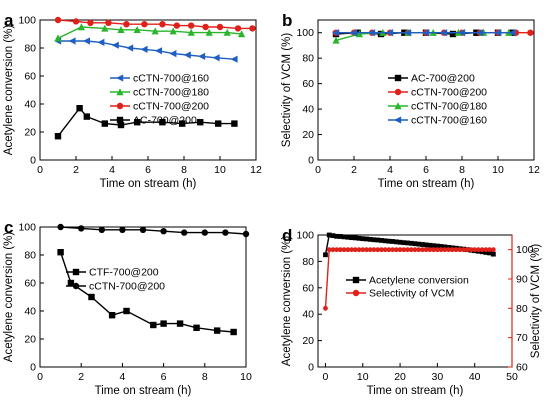  I want to click on legend-label: cCTN-700@200, so click(171, 107).